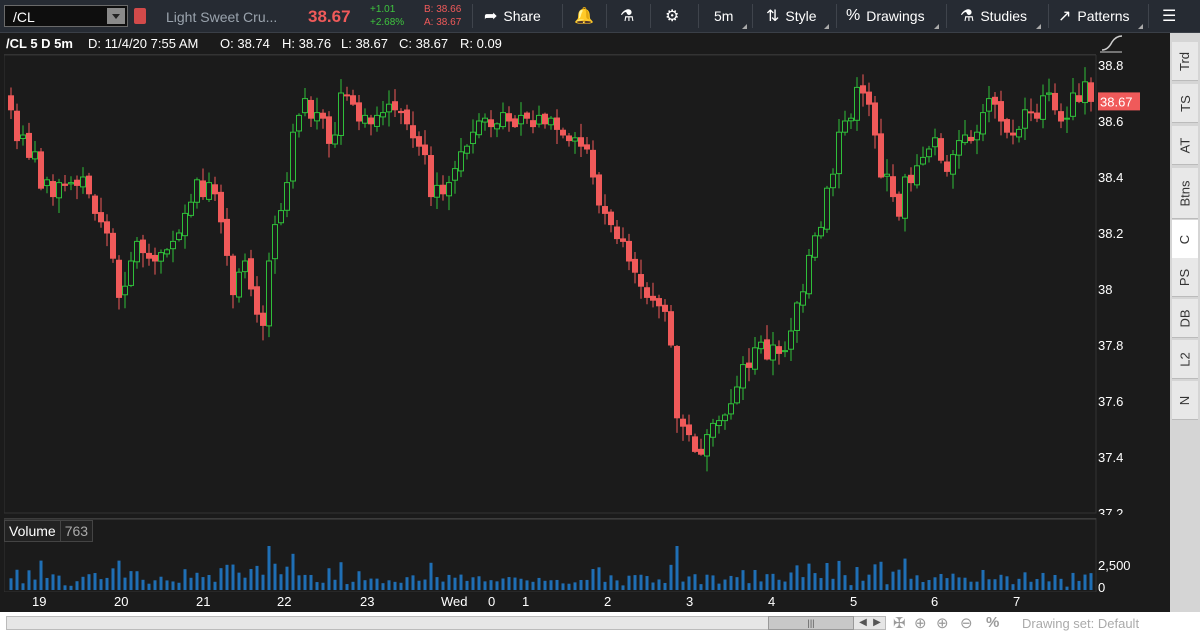 The width and height of the screenshot is (1200, 638). Describe the element at coordinates (1185, 277) in the screenshot. I see `tab-ps: PS` at that location.